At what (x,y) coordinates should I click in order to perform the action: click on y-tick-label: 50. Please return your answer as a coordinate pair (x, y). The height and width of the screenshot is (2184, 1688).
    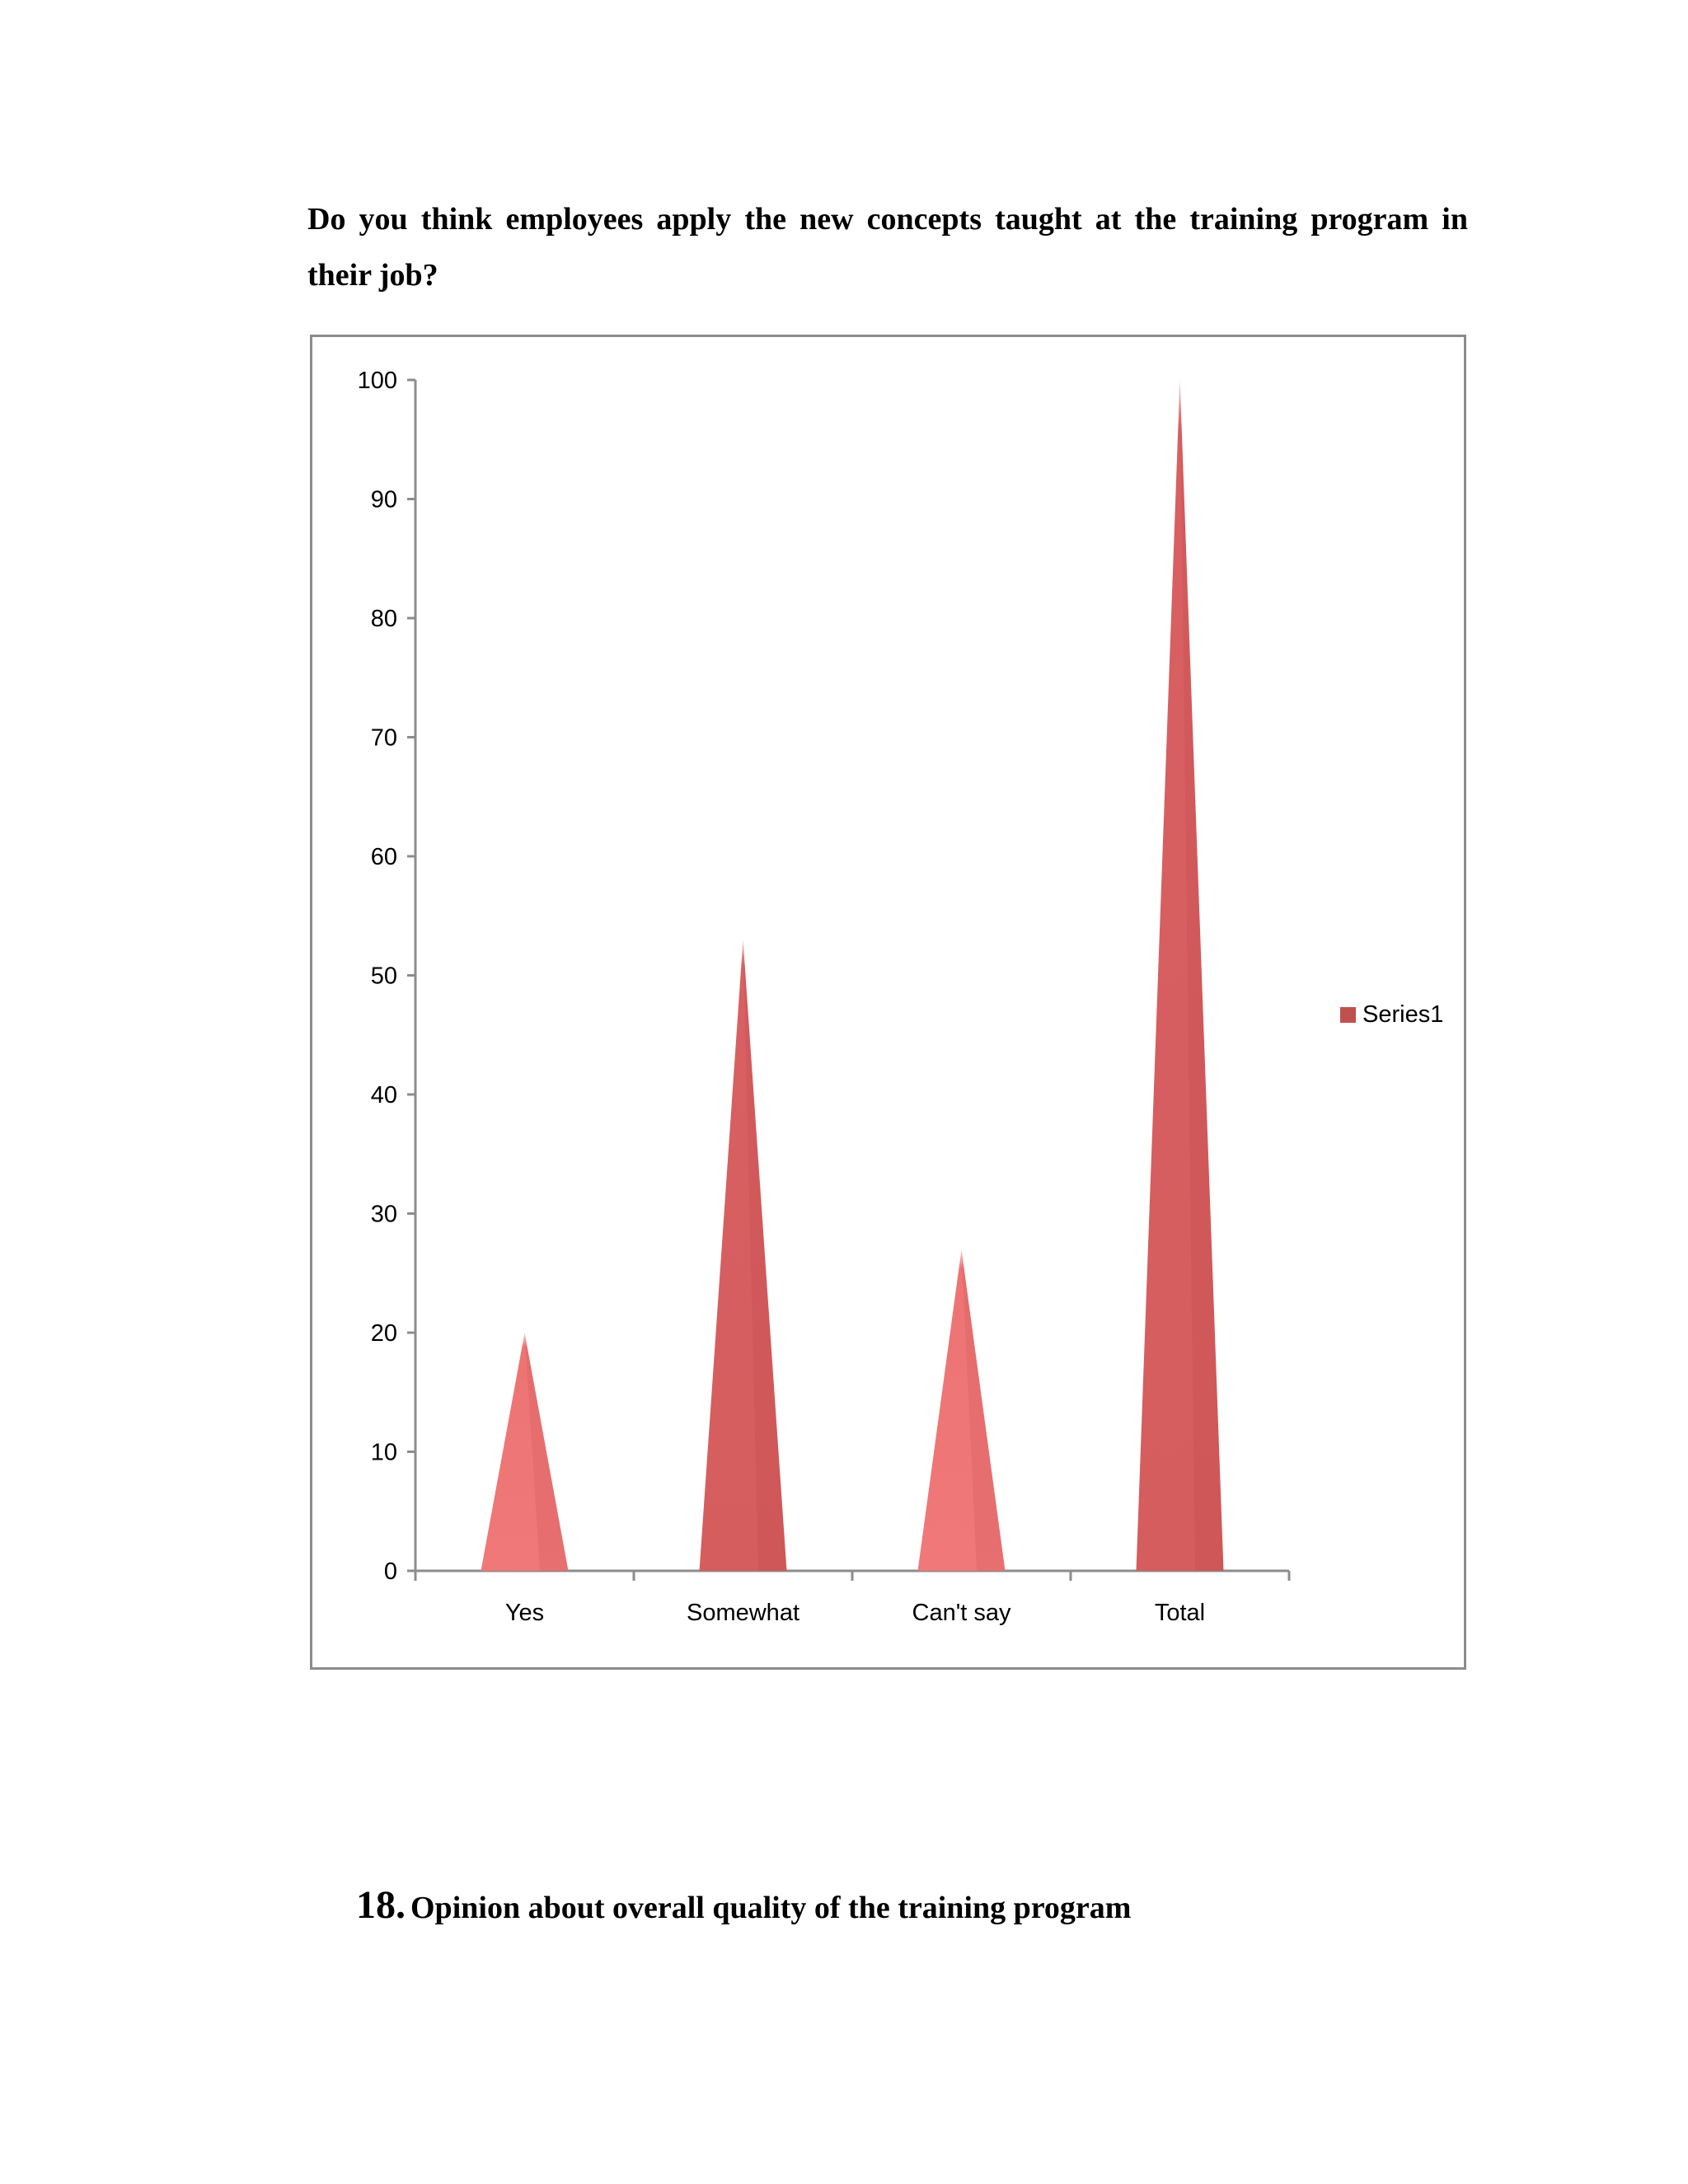
    Looking at the image, I should click on (384, 976).